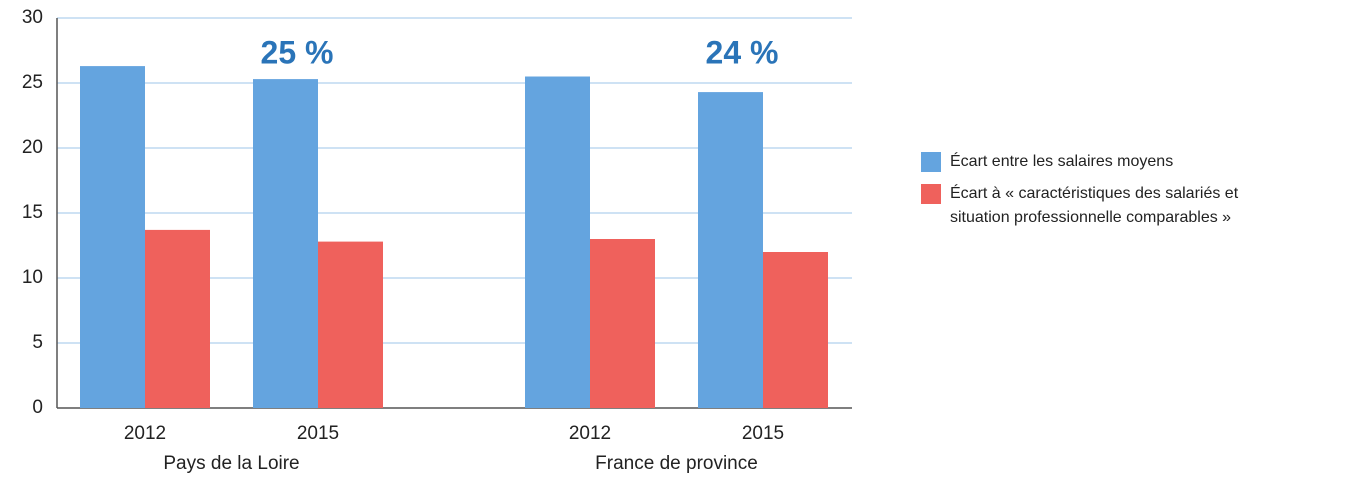 The width and height of the screenshot is (1363, 479). What do you see at coordinates (32, 17) in the screenshot?
I see `y-tick-label: 30` at bounding box center [32, 17].